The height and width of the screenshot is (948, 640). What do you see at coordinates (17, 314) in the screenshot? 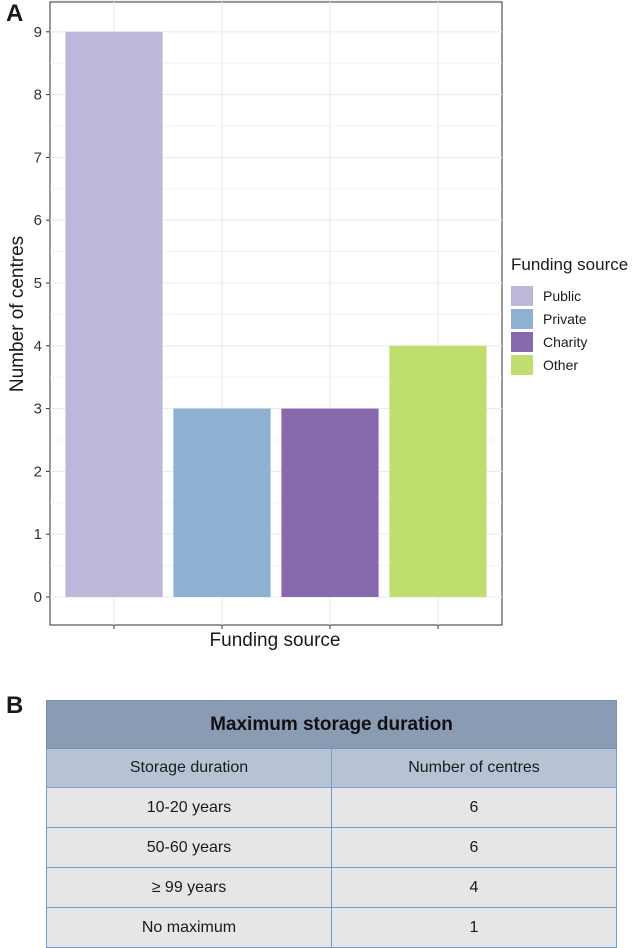
I see `y-axis-title: Number of centres` at bounding box center [17, 314].